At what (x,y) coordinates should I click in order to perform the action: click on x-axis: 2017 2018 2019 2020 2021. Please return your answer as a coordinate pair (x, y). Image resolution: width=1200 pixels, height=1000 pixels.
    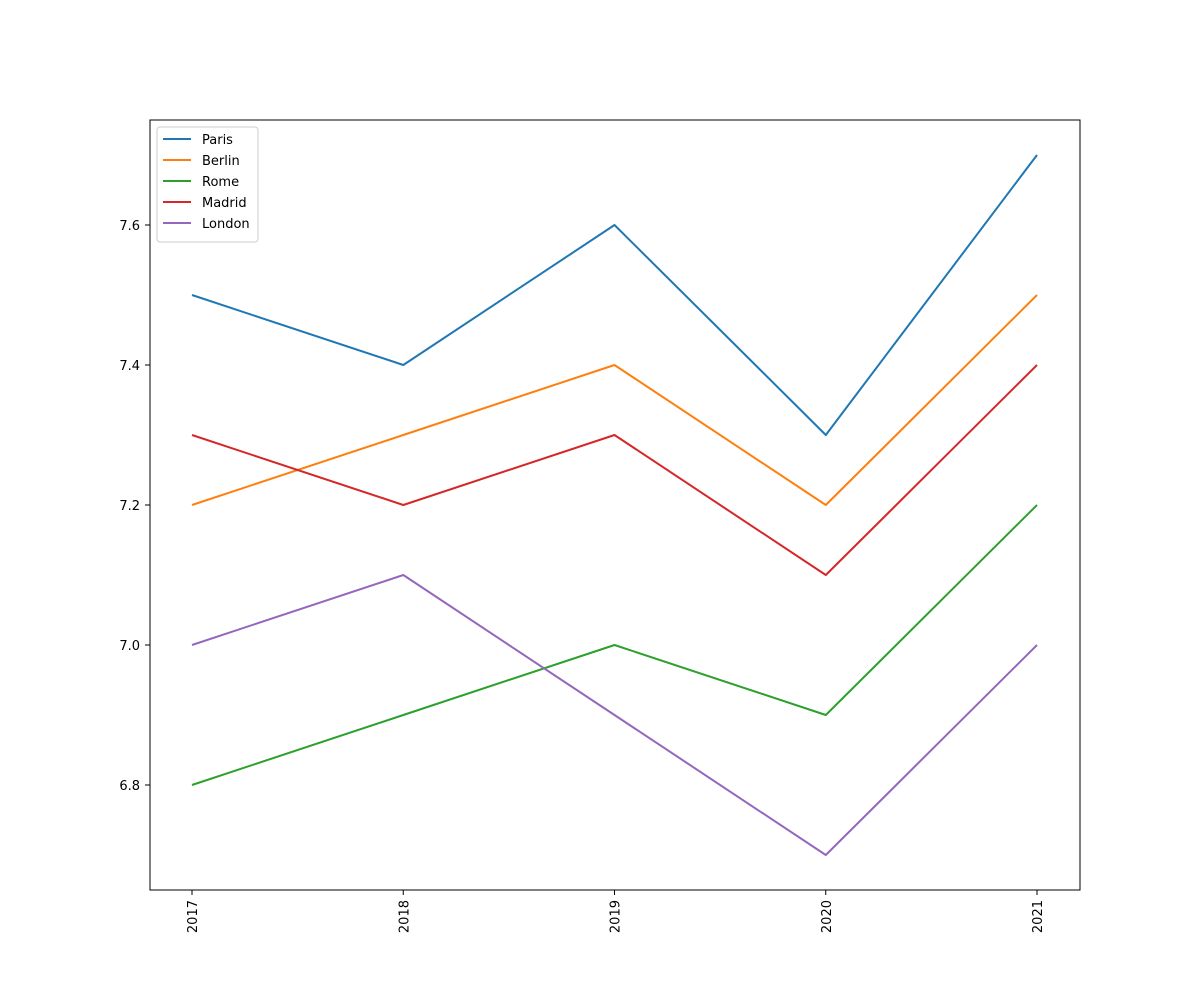
    Looking at the image, I should click on (616, 911).